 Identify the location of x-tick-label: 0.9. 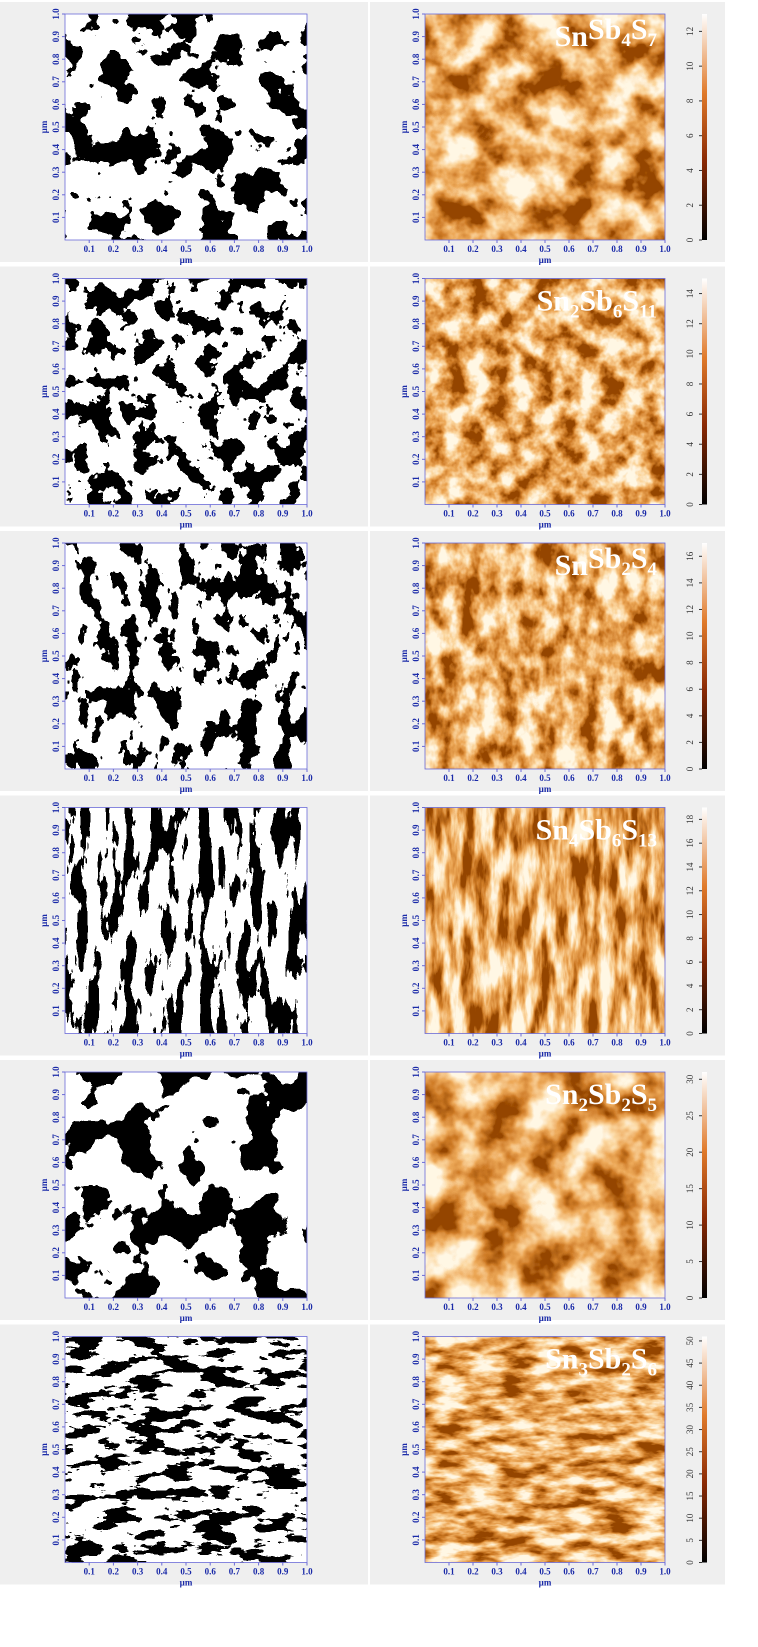
(283, 778).